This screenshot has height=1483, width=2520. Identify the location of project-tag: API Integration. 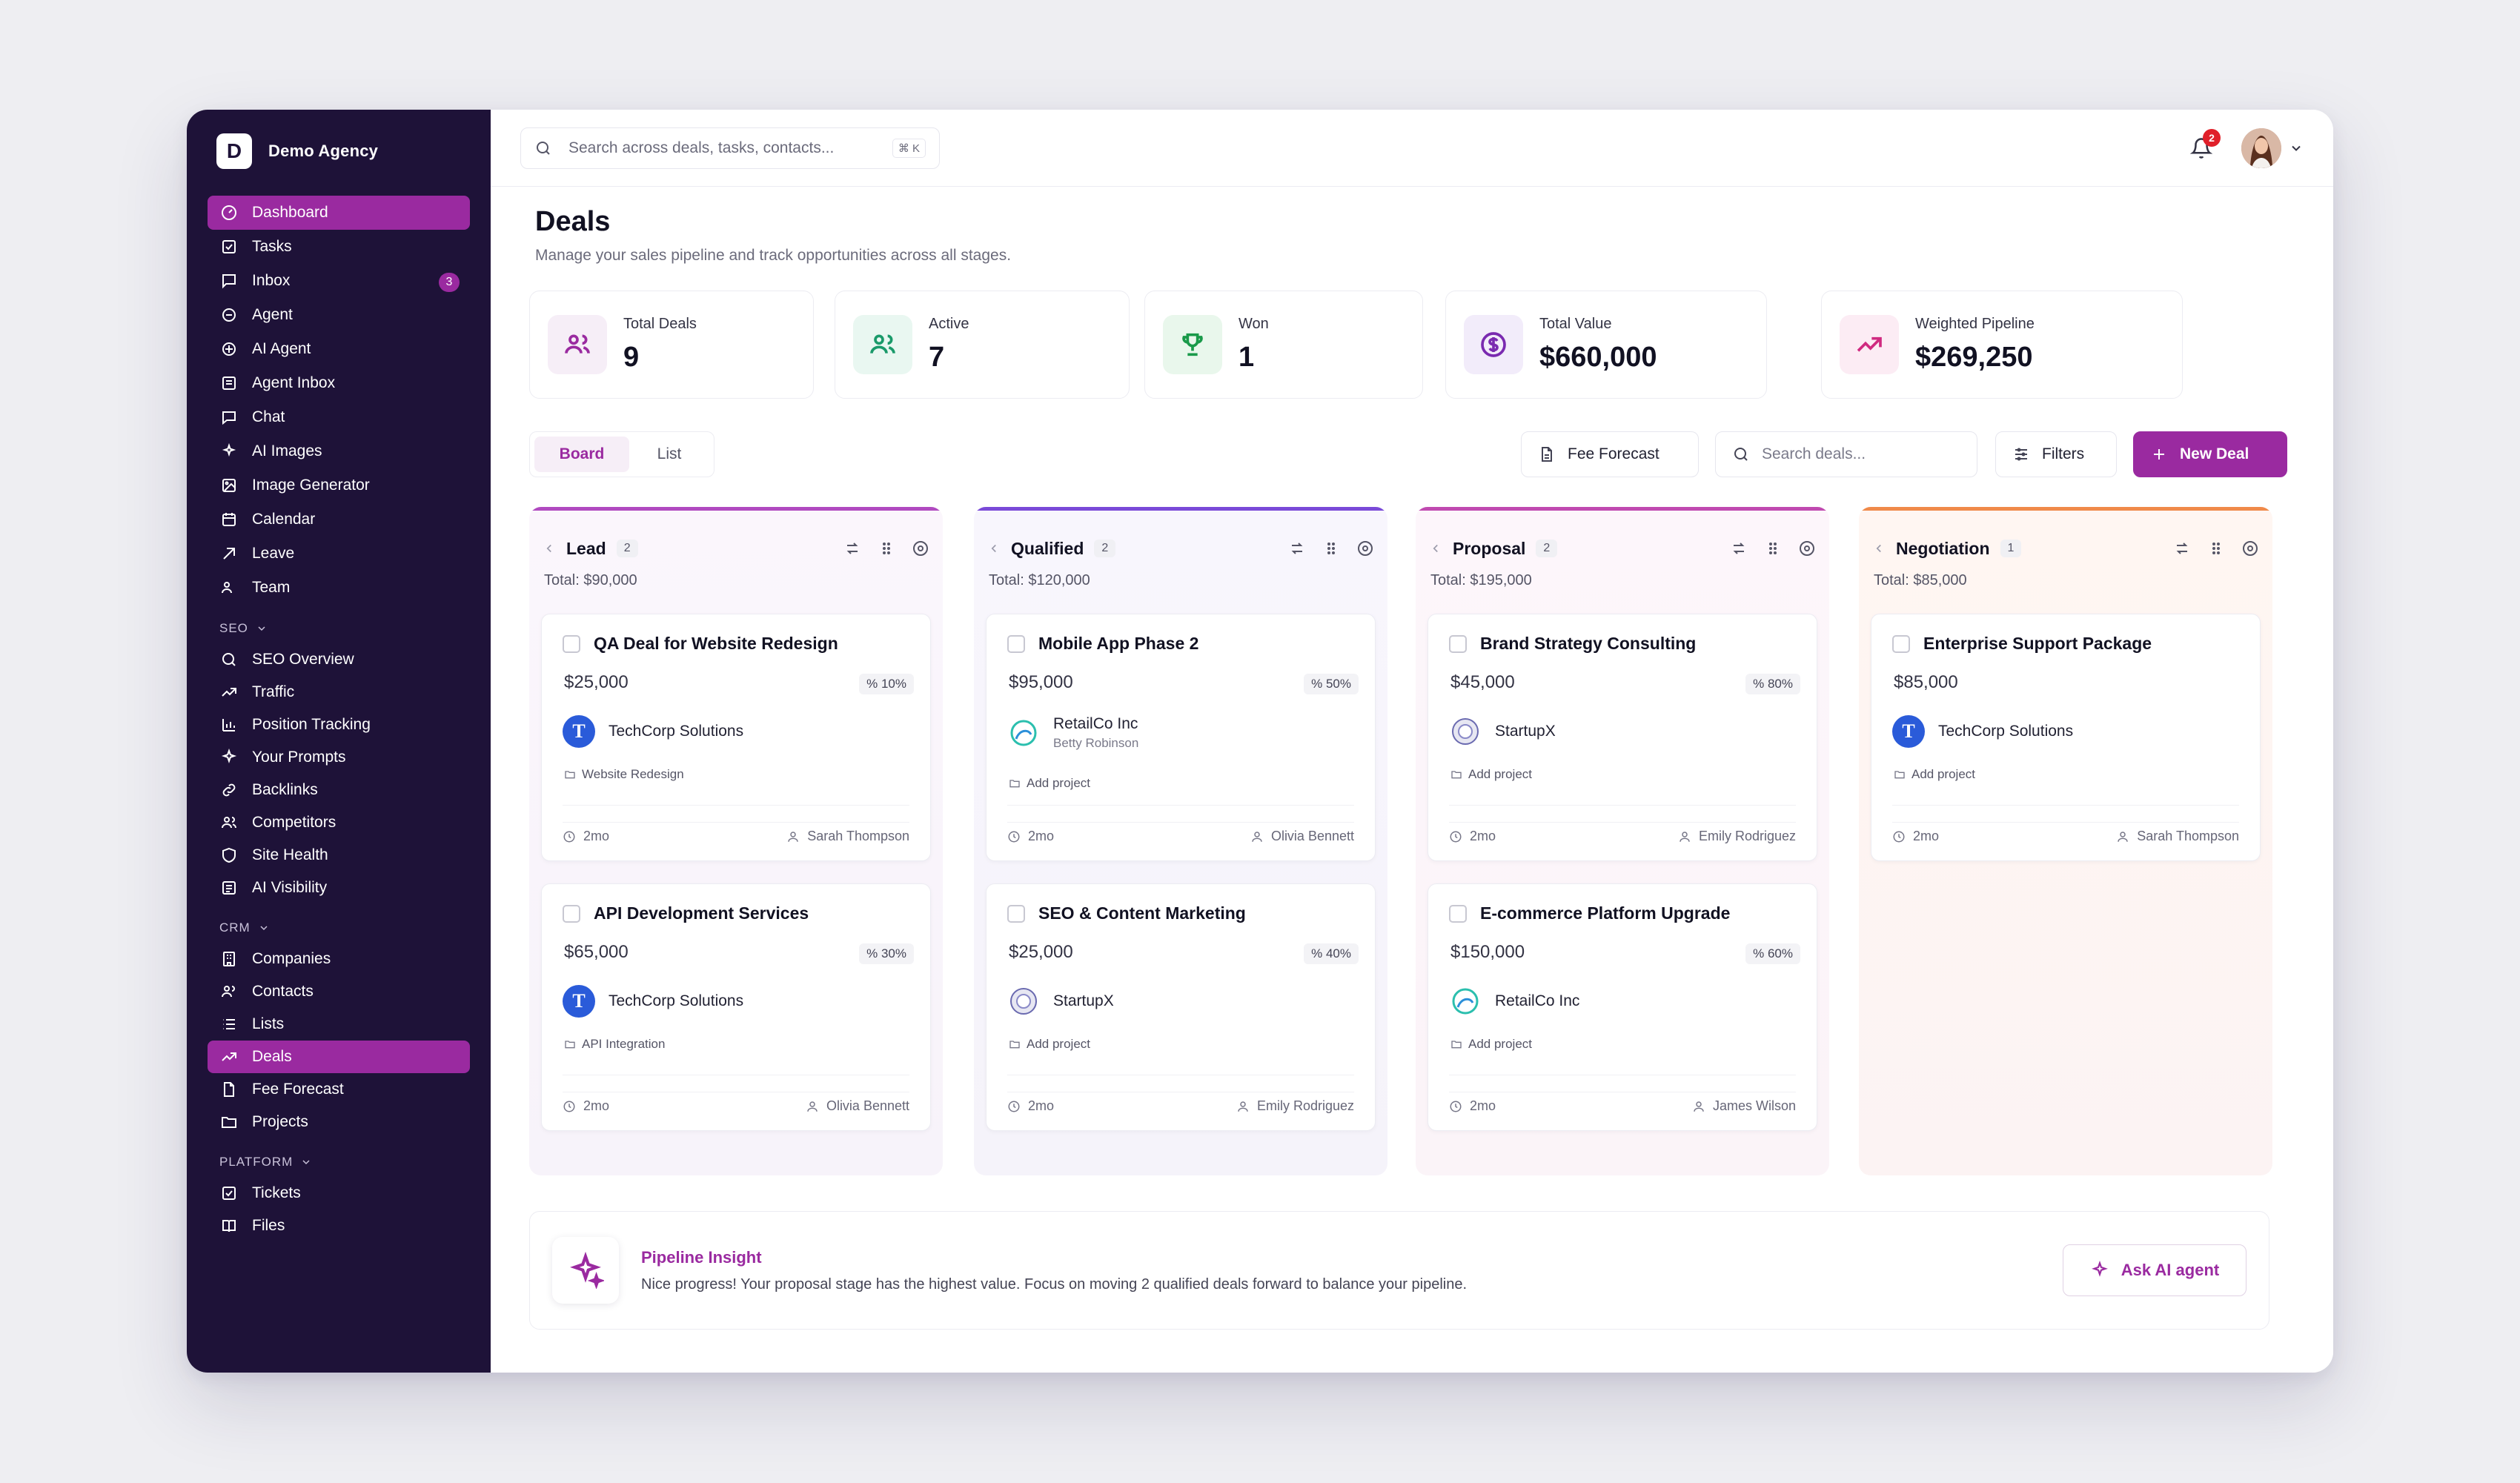
(615, 1045).